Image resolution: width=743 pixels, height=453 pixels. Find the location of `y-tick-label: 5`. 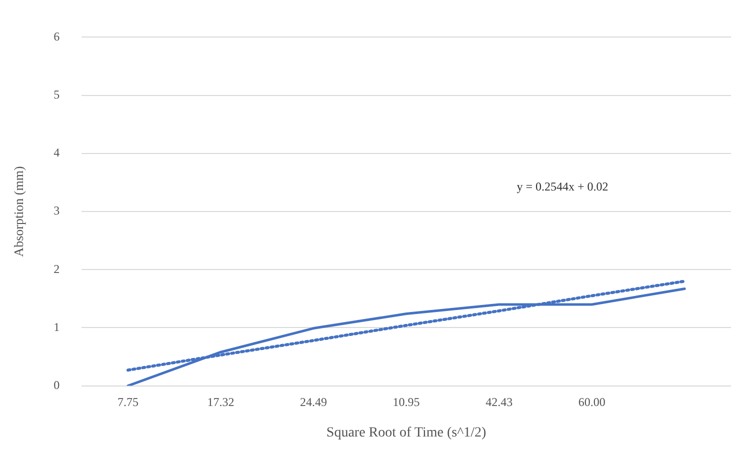

y-tick-label: 5 is located at coordinates (57, 94).